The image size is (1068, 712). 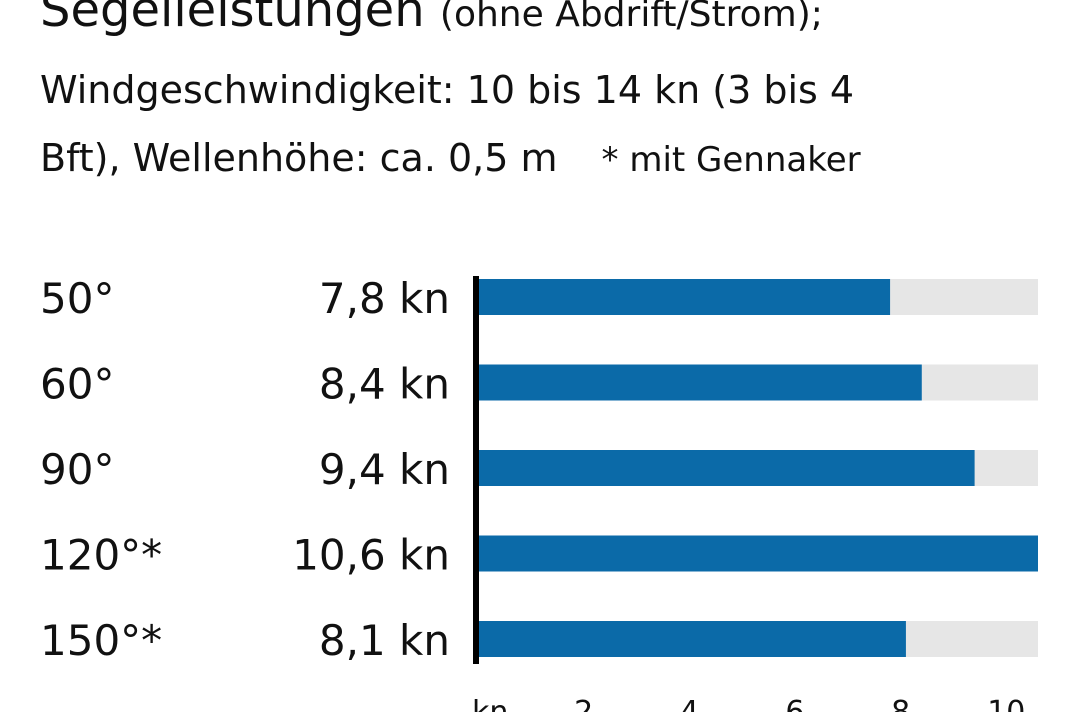 I want to click on chart-title-suffix: (ohne Abdrift/Strom);, so click(x=631, y=17).